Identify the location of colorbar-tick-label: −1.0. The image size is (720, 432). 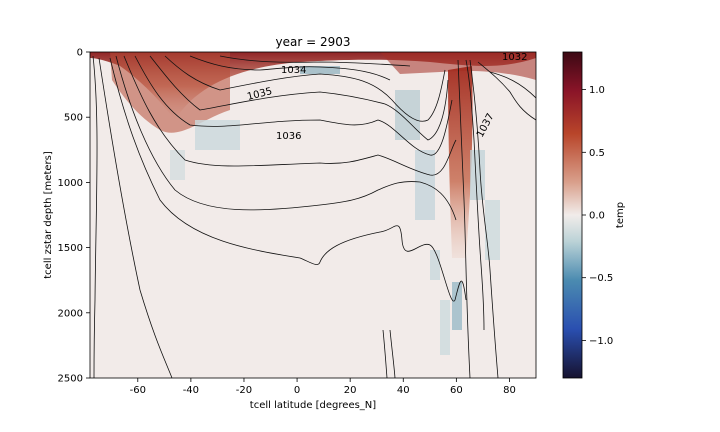
(601, 341).